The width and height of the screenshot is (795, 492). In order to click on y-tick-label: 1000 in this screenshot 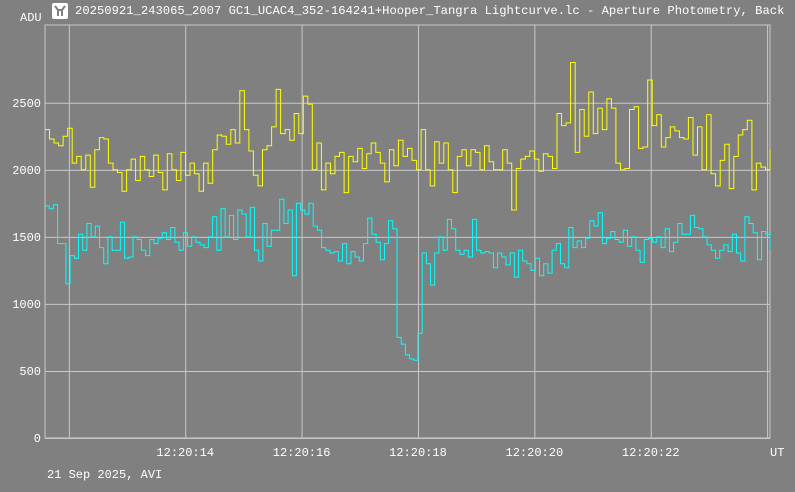, I will do `click(26, 305)`.